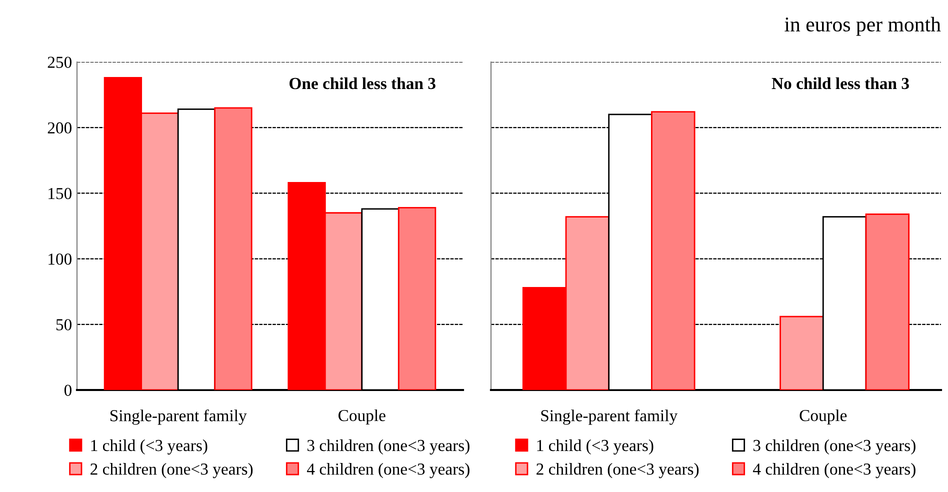 The image size is (948, 492). I want to click on y-tick-label: 250, so click(60, 62).